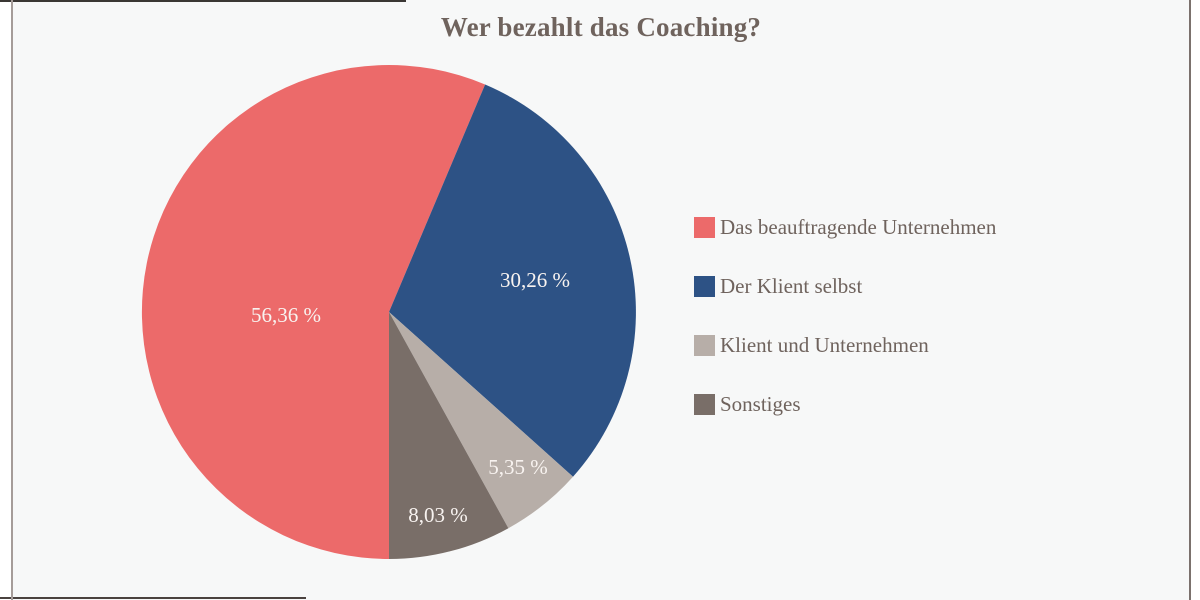  What do you see at coordinates (153, 598) in the screenshot?
I see `frame-line-bottom` at bounding box center [153, 598].